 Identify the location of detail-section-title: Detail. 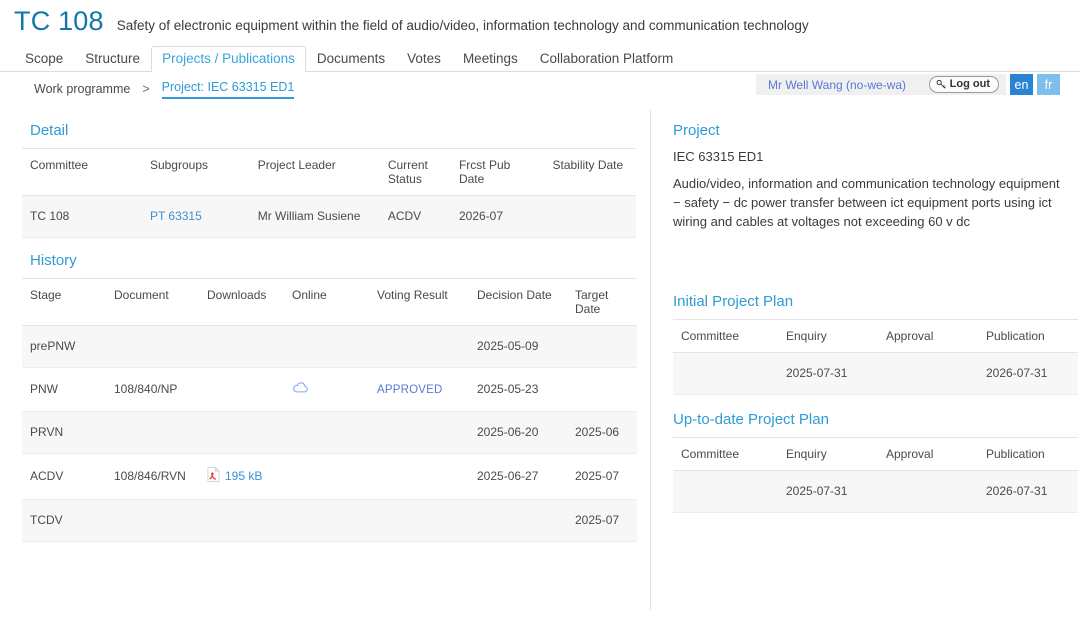
(49, 130).